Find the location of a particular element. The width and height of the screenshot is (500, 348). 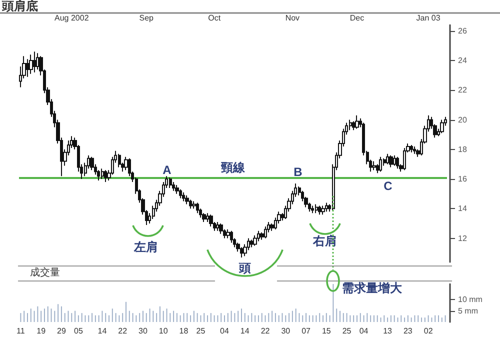

x-tick-label: 05 is located at coordinates (79, 331).